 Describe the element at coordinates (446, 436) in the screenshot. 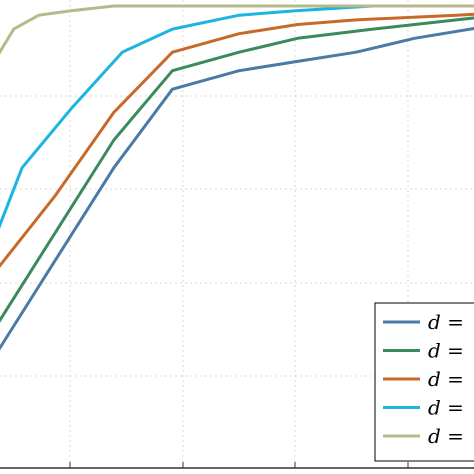

I see `legend-label-4: d =` at that location.